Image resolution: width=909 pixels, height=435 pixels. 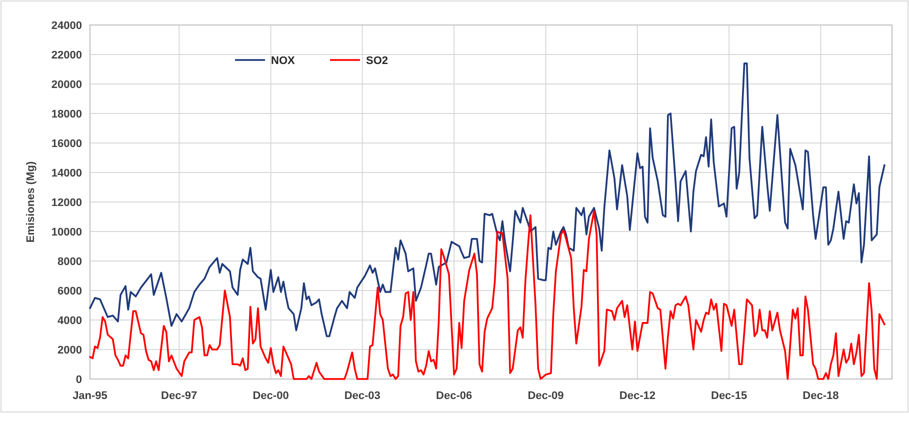 I want to click on legend-label: SO2, so click(x=377, y=60).